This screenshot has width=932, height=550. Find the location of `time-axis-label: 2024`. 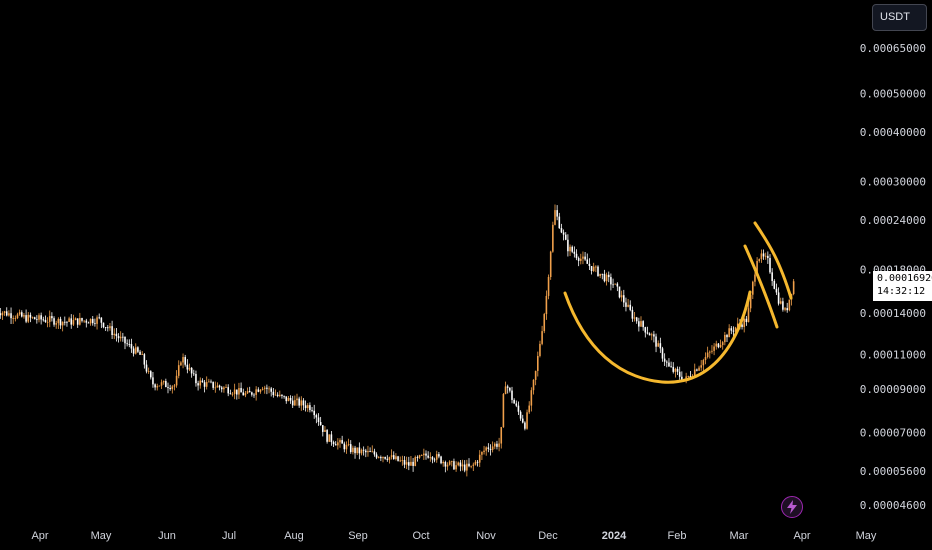

time-axis-label: 2024 is located at coordinates (614, 536).